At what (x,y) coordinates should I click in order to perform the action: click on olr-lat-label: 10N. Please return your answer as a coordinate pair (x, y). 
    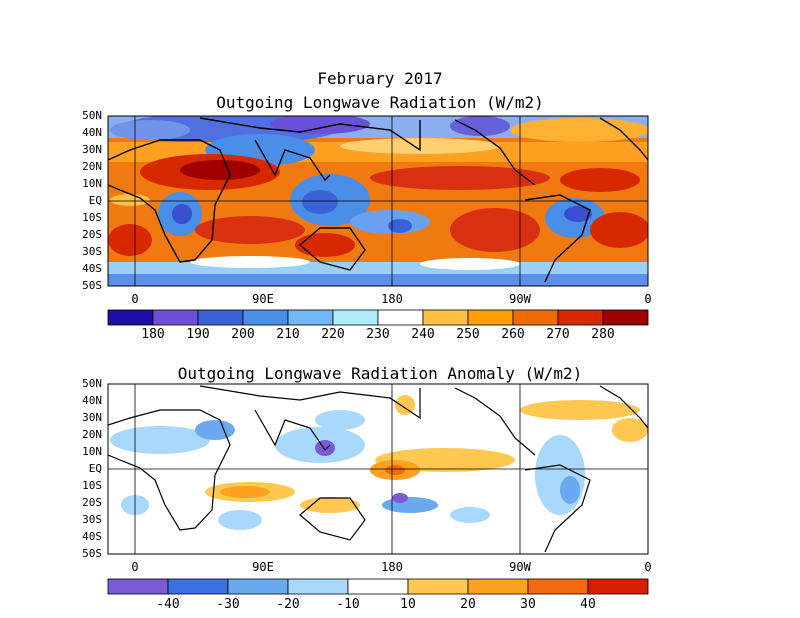
    Looking at the image, I should click on (92, 183).